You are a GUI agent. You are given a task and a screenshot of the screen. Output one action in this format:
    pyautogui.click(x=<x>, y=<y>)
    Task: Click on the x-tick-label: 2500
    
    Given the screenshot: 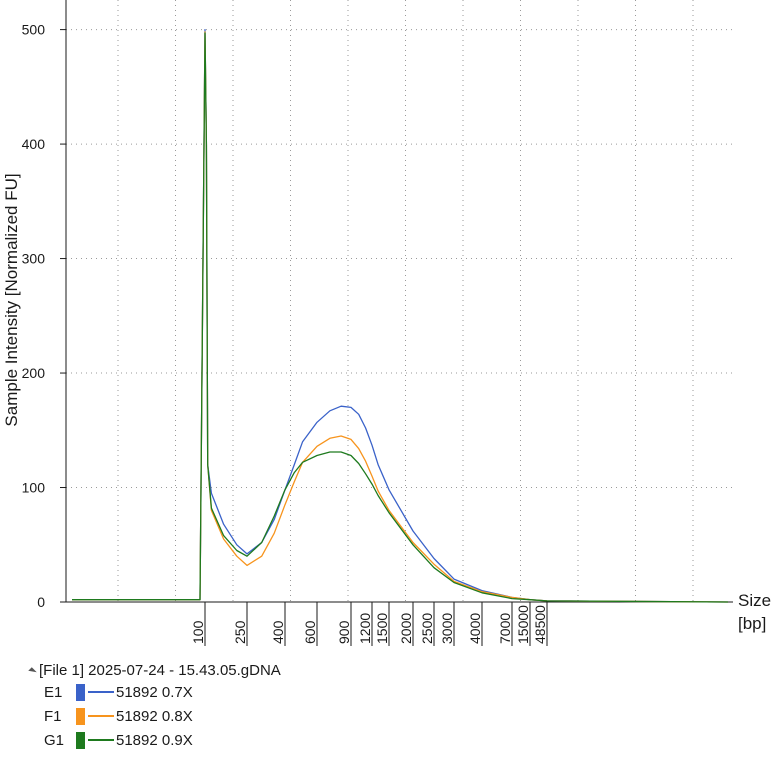 What is the action you would take?
    pyautogui.click(x=427, y=628)
    